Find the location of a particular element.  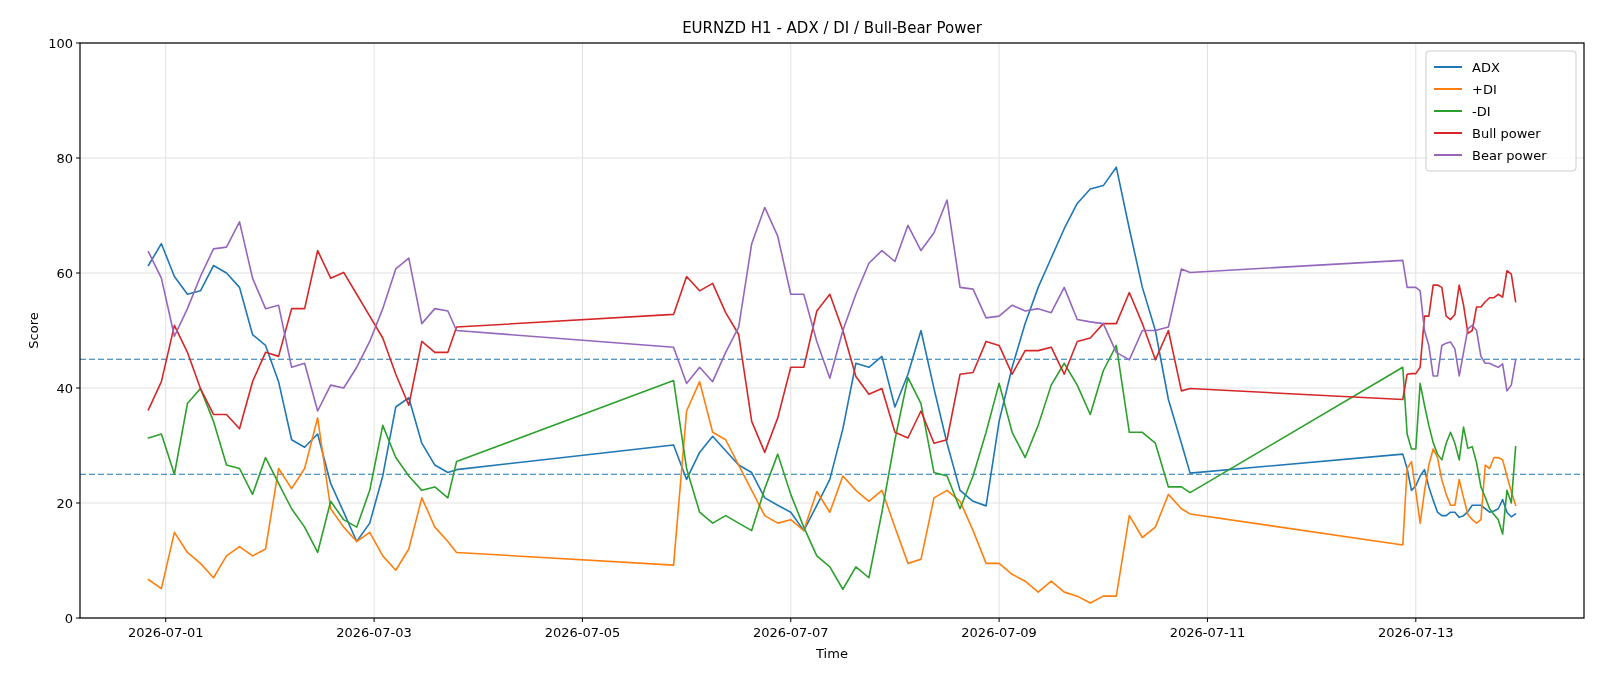

x-tick-label: 2026-07-05 is located at coordinates (582, 632).